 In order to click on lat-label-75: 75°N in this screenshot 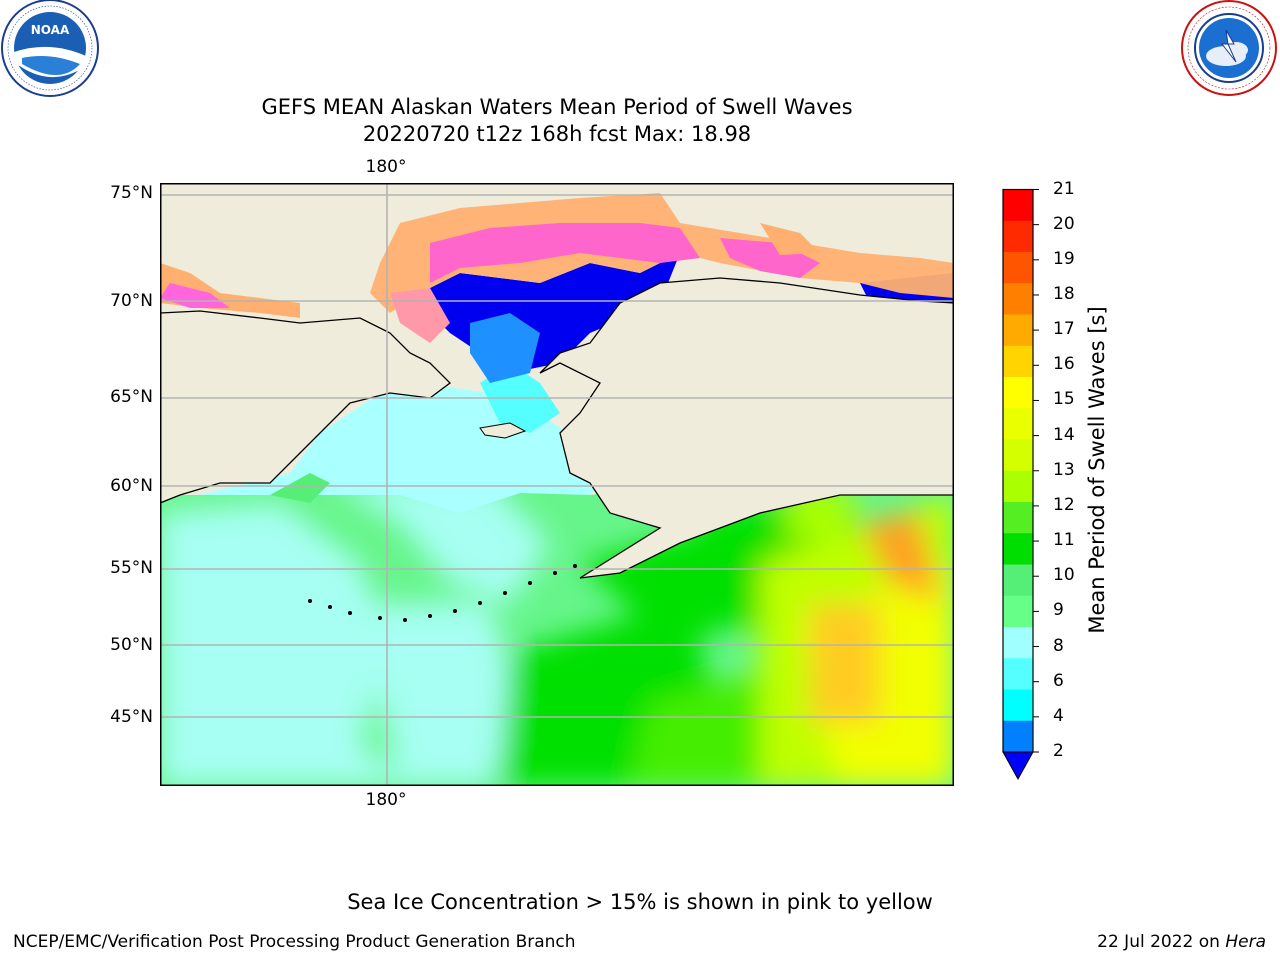, I will do `click(131, 193)`.